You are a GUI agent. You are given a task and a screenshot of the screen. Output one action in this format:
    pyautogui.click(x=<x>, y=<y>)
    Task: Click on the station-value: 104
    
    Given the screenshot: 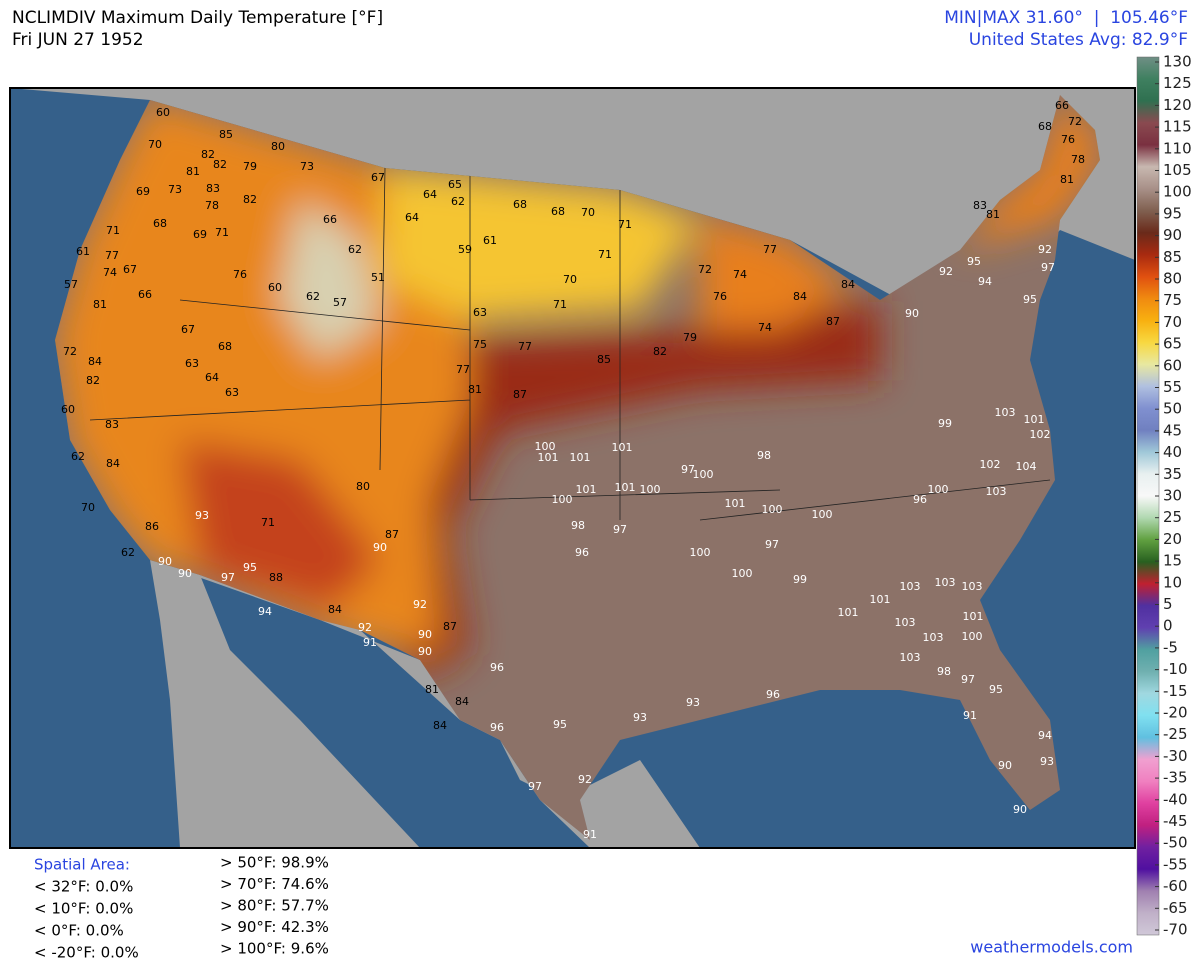 What is the action you would take?
    pyautogui.click(x=1026, y=466)
    